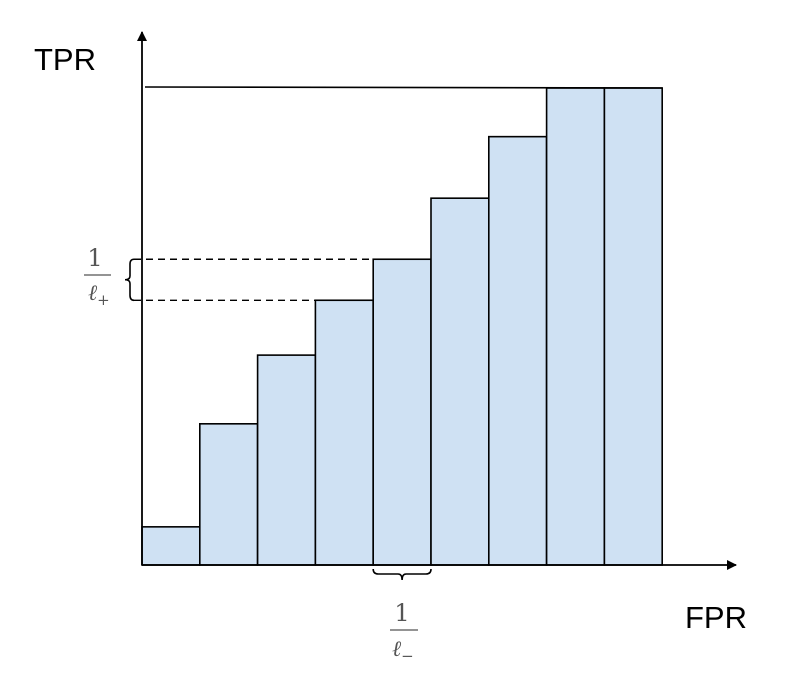  Describe the element at coordinates (404, 632) in the screenshot. I see `x-step-fraction: 1 ℓ−` at that location.